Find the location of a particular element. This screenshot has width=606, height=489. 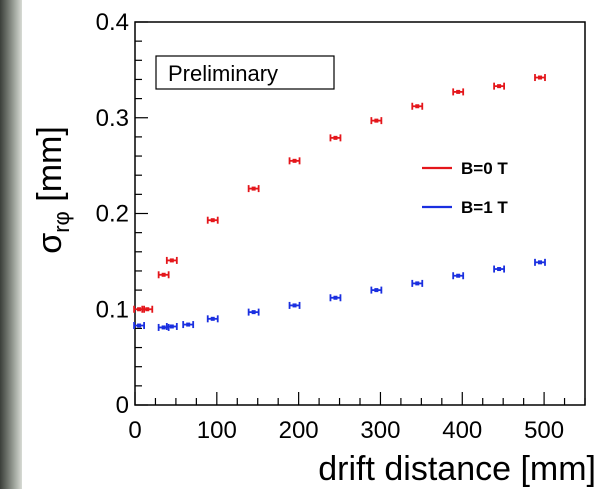

legend: B=0 T B=1 T is located at coordinates (465, 188).